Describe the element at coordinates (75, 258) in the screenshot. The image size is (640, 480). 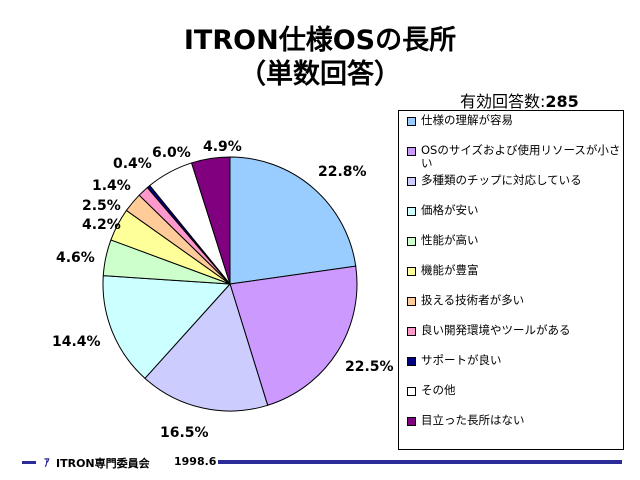
I see `slice-percent-label: 4.6%` at that location.